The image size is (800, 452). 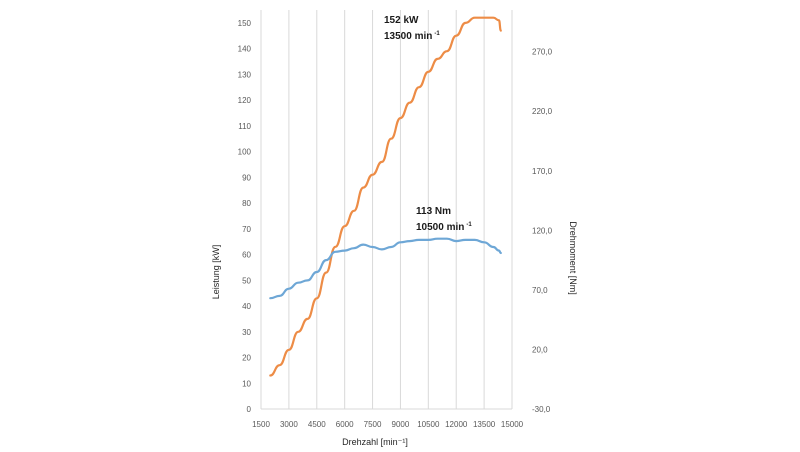 What do you see at coordinates (542, 230) in the screenshot?
I see `y2-tick-label: 120,0` at bounding box center [542, 230].